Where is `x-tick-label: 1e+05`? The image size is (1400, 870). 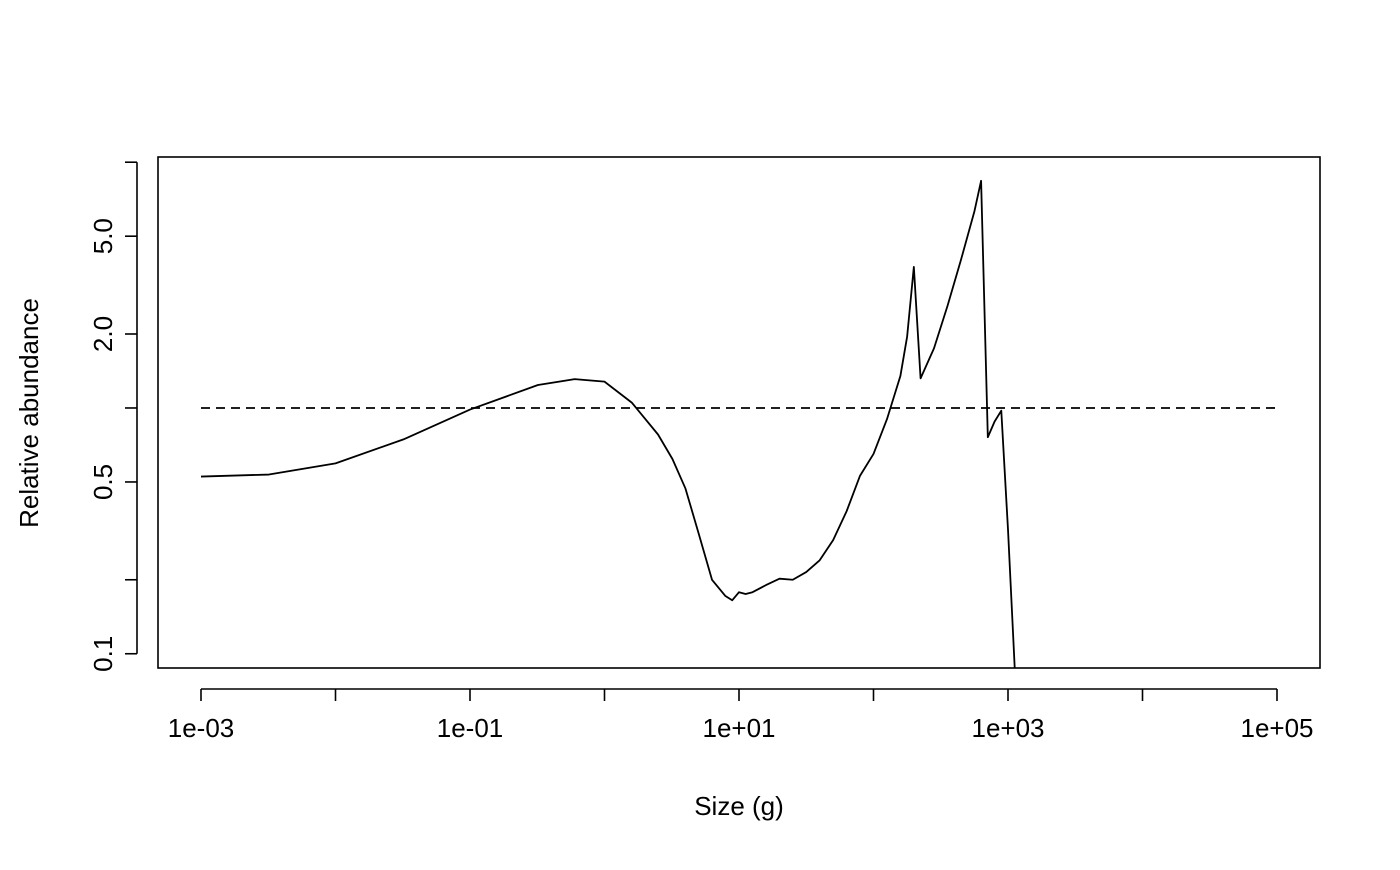 x-tick-label: 1e+05 is located at coordinates (1276, 728).